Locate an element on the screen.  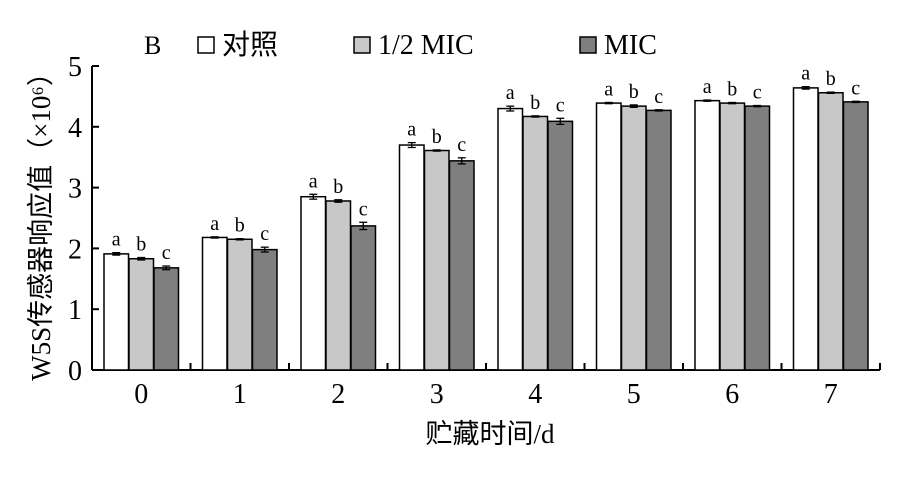
legend-label: 1/2 MIC is located at coordinates (426, 45).